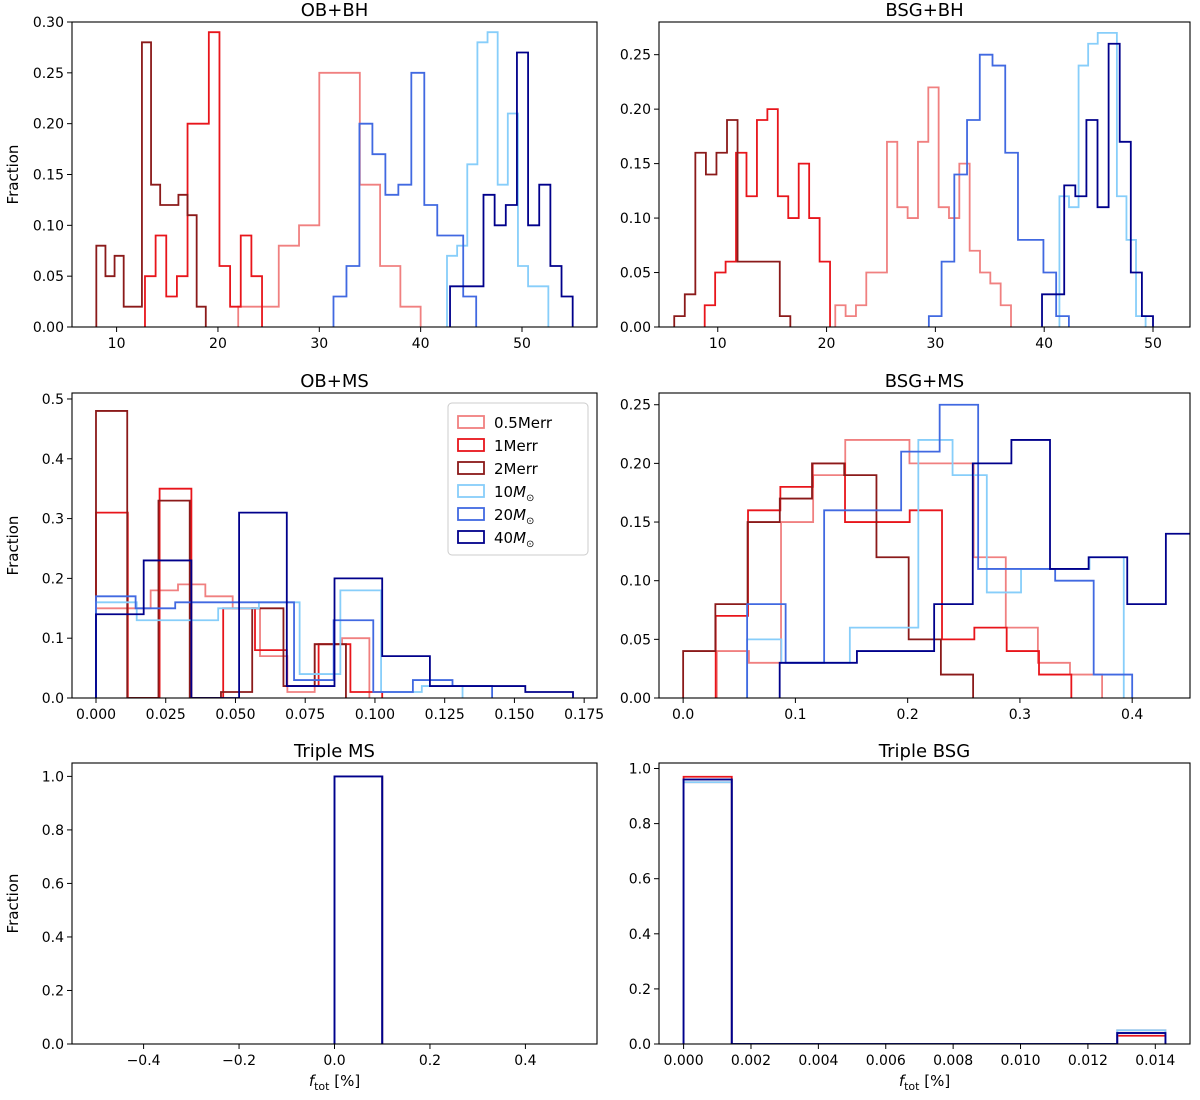  What do you see at coordinates (471, 468) in the screenshot?
I see `legend-swatch-s2` at bounding box center [471, 468].